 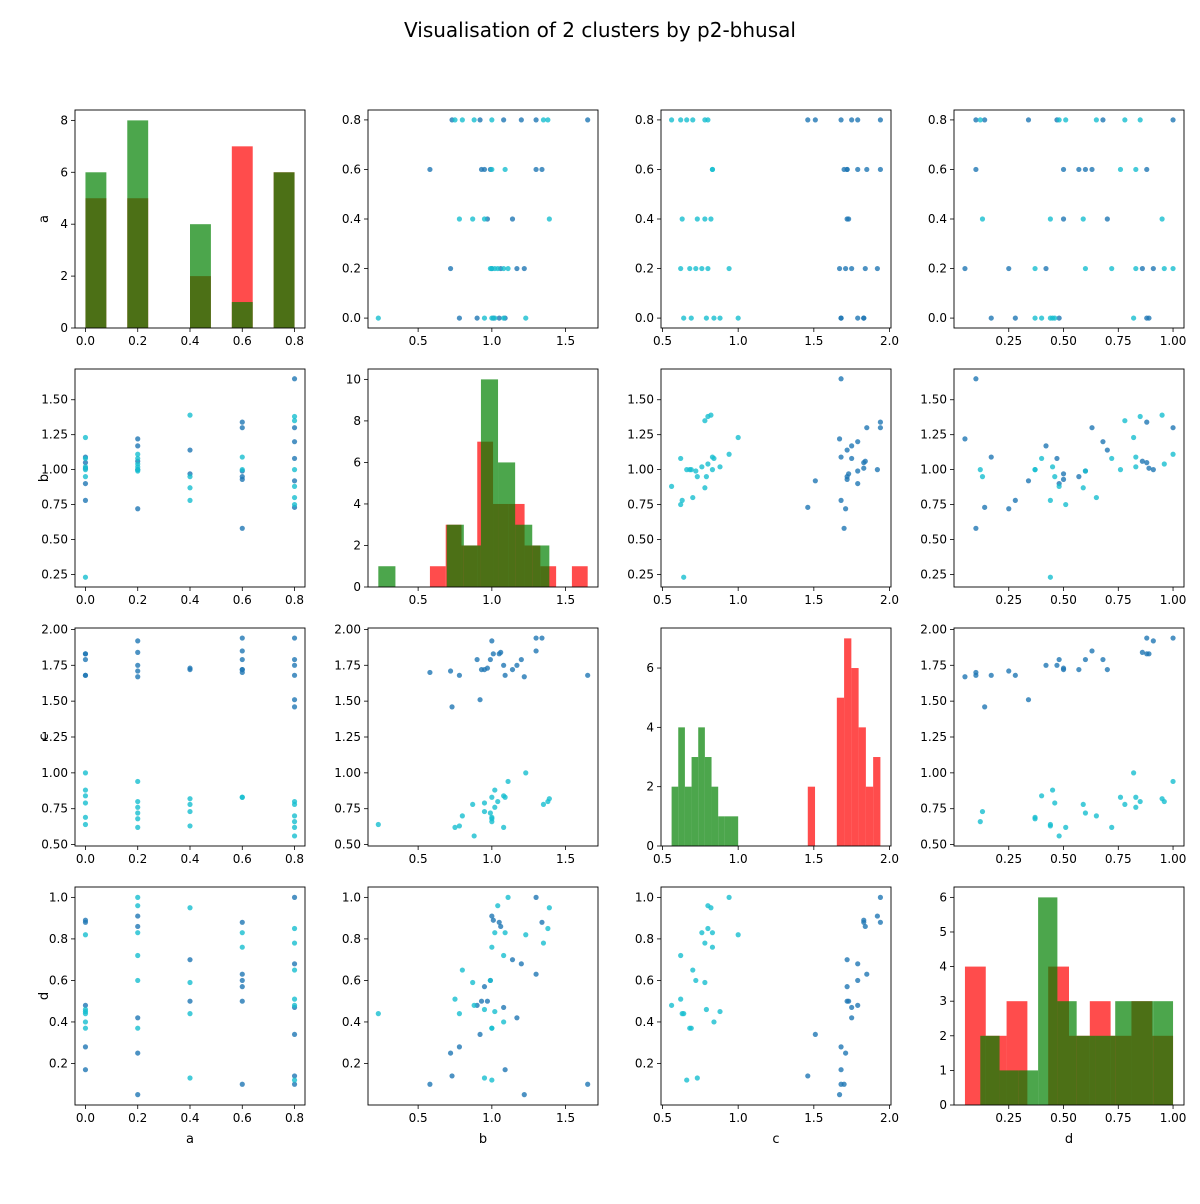 What do you see at coordinates (640, 539) in the screenshot?
I see `y-tick-label: 0.50` at bounding box center [640, 539].